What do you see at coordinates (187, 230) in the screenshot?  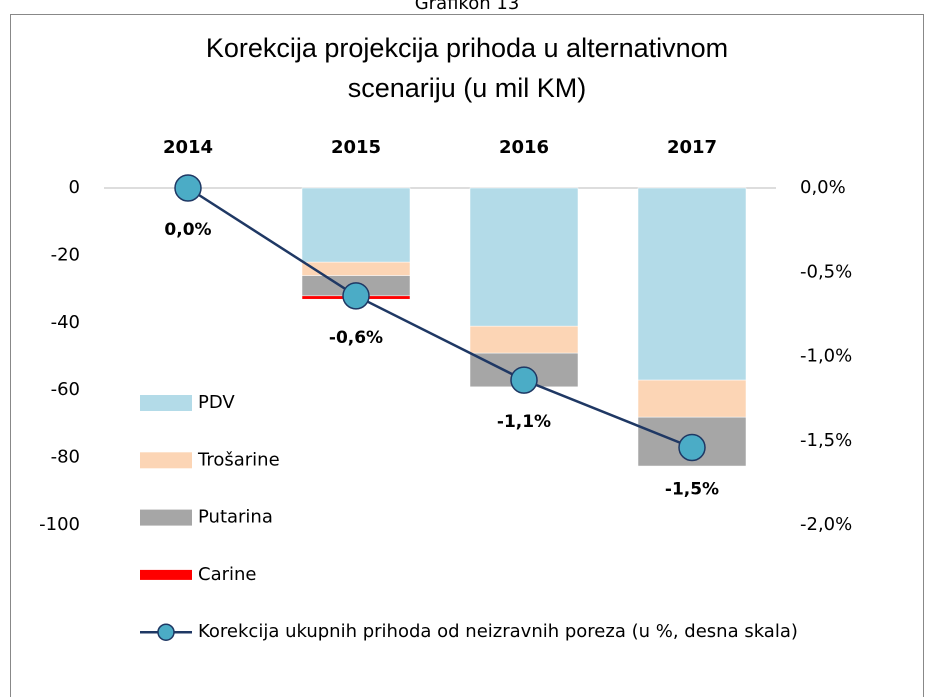 I see `data-label: 0,0%` at bounding box center [187, 230].